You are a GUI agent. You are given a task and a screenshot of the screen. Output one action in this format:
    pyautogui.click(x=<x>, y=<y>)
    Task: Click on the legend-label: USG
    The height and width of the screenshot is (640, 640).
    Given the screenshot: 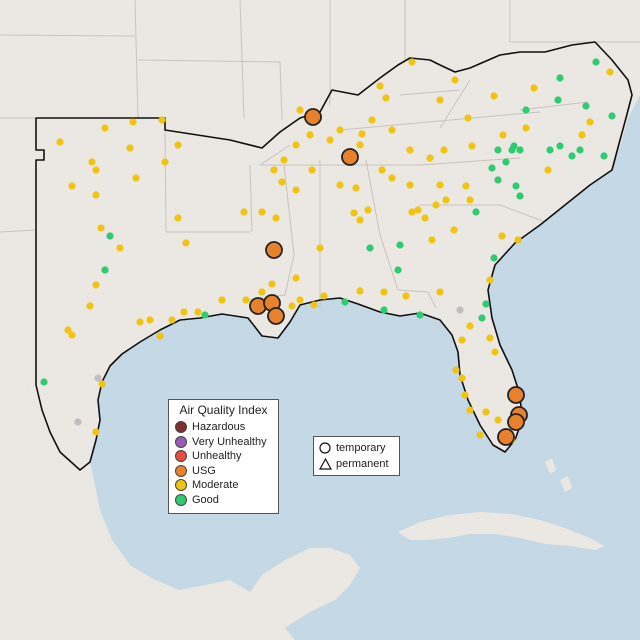 What is the action you would take?
    pyautogui.click(x=204, y=470)
    